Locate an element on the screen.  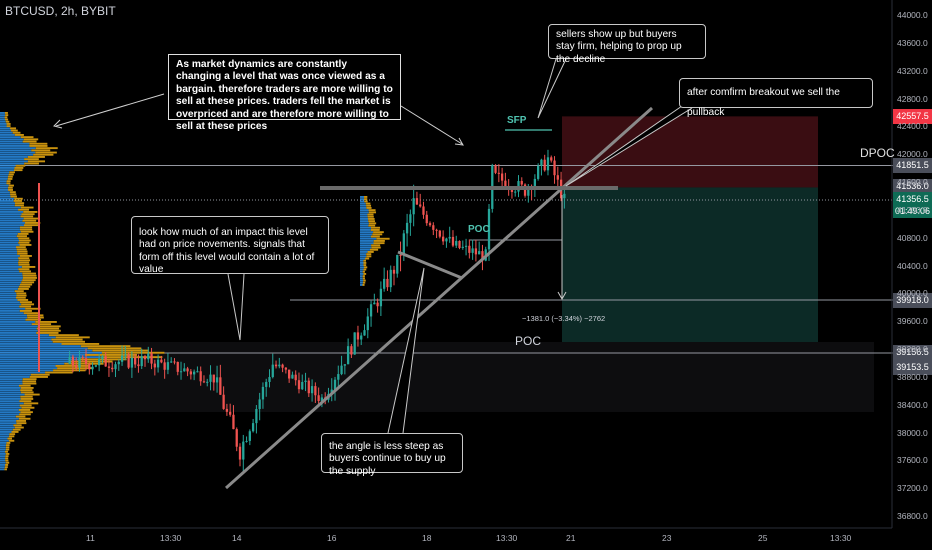
price-tick-label: 38000.0 is located at coordinates (912, 432).